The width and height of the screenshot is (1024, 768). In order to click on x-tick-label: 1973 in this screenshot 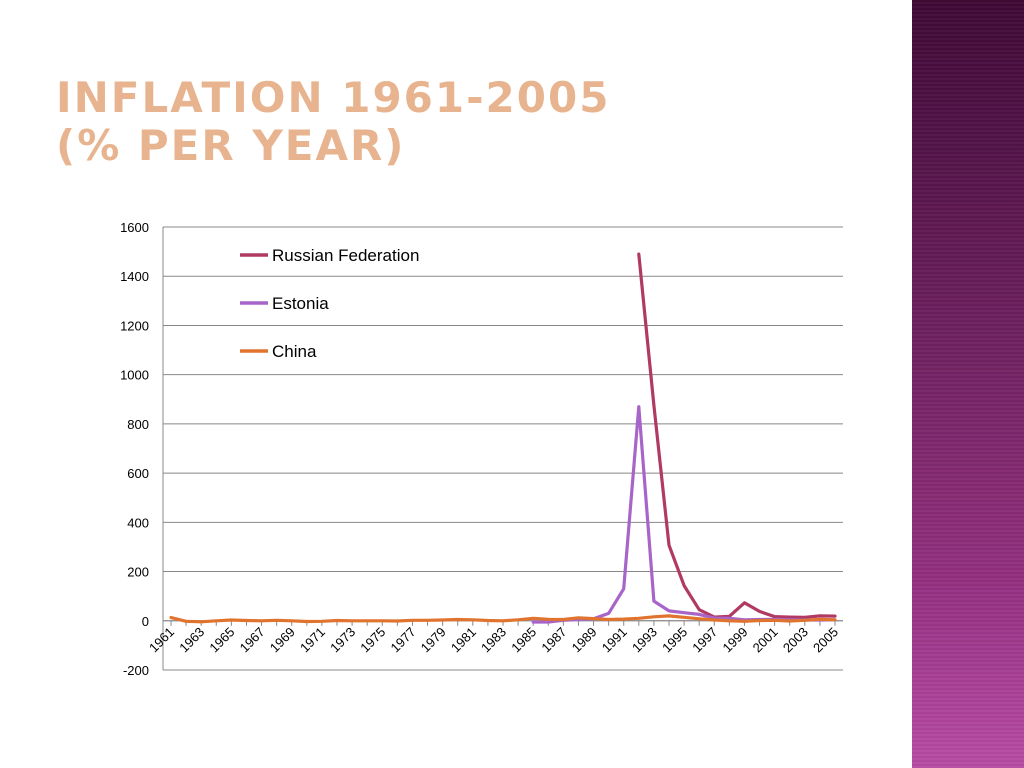, I will do `click(342, 639)`.